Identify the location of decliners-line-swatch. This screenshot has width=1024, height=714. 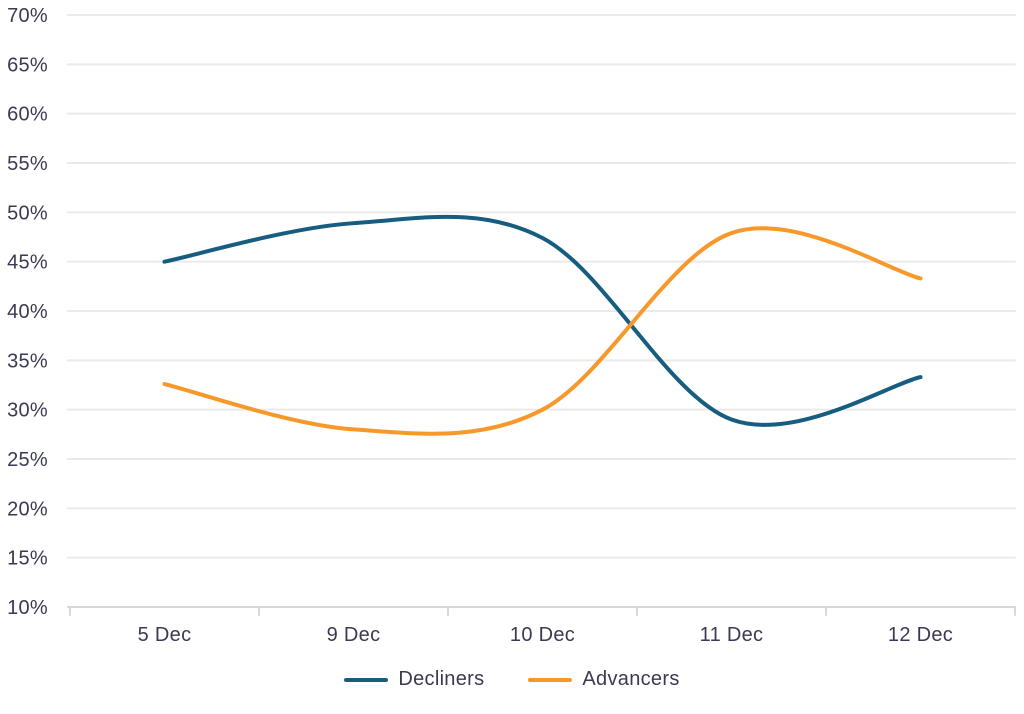
(366, 679).